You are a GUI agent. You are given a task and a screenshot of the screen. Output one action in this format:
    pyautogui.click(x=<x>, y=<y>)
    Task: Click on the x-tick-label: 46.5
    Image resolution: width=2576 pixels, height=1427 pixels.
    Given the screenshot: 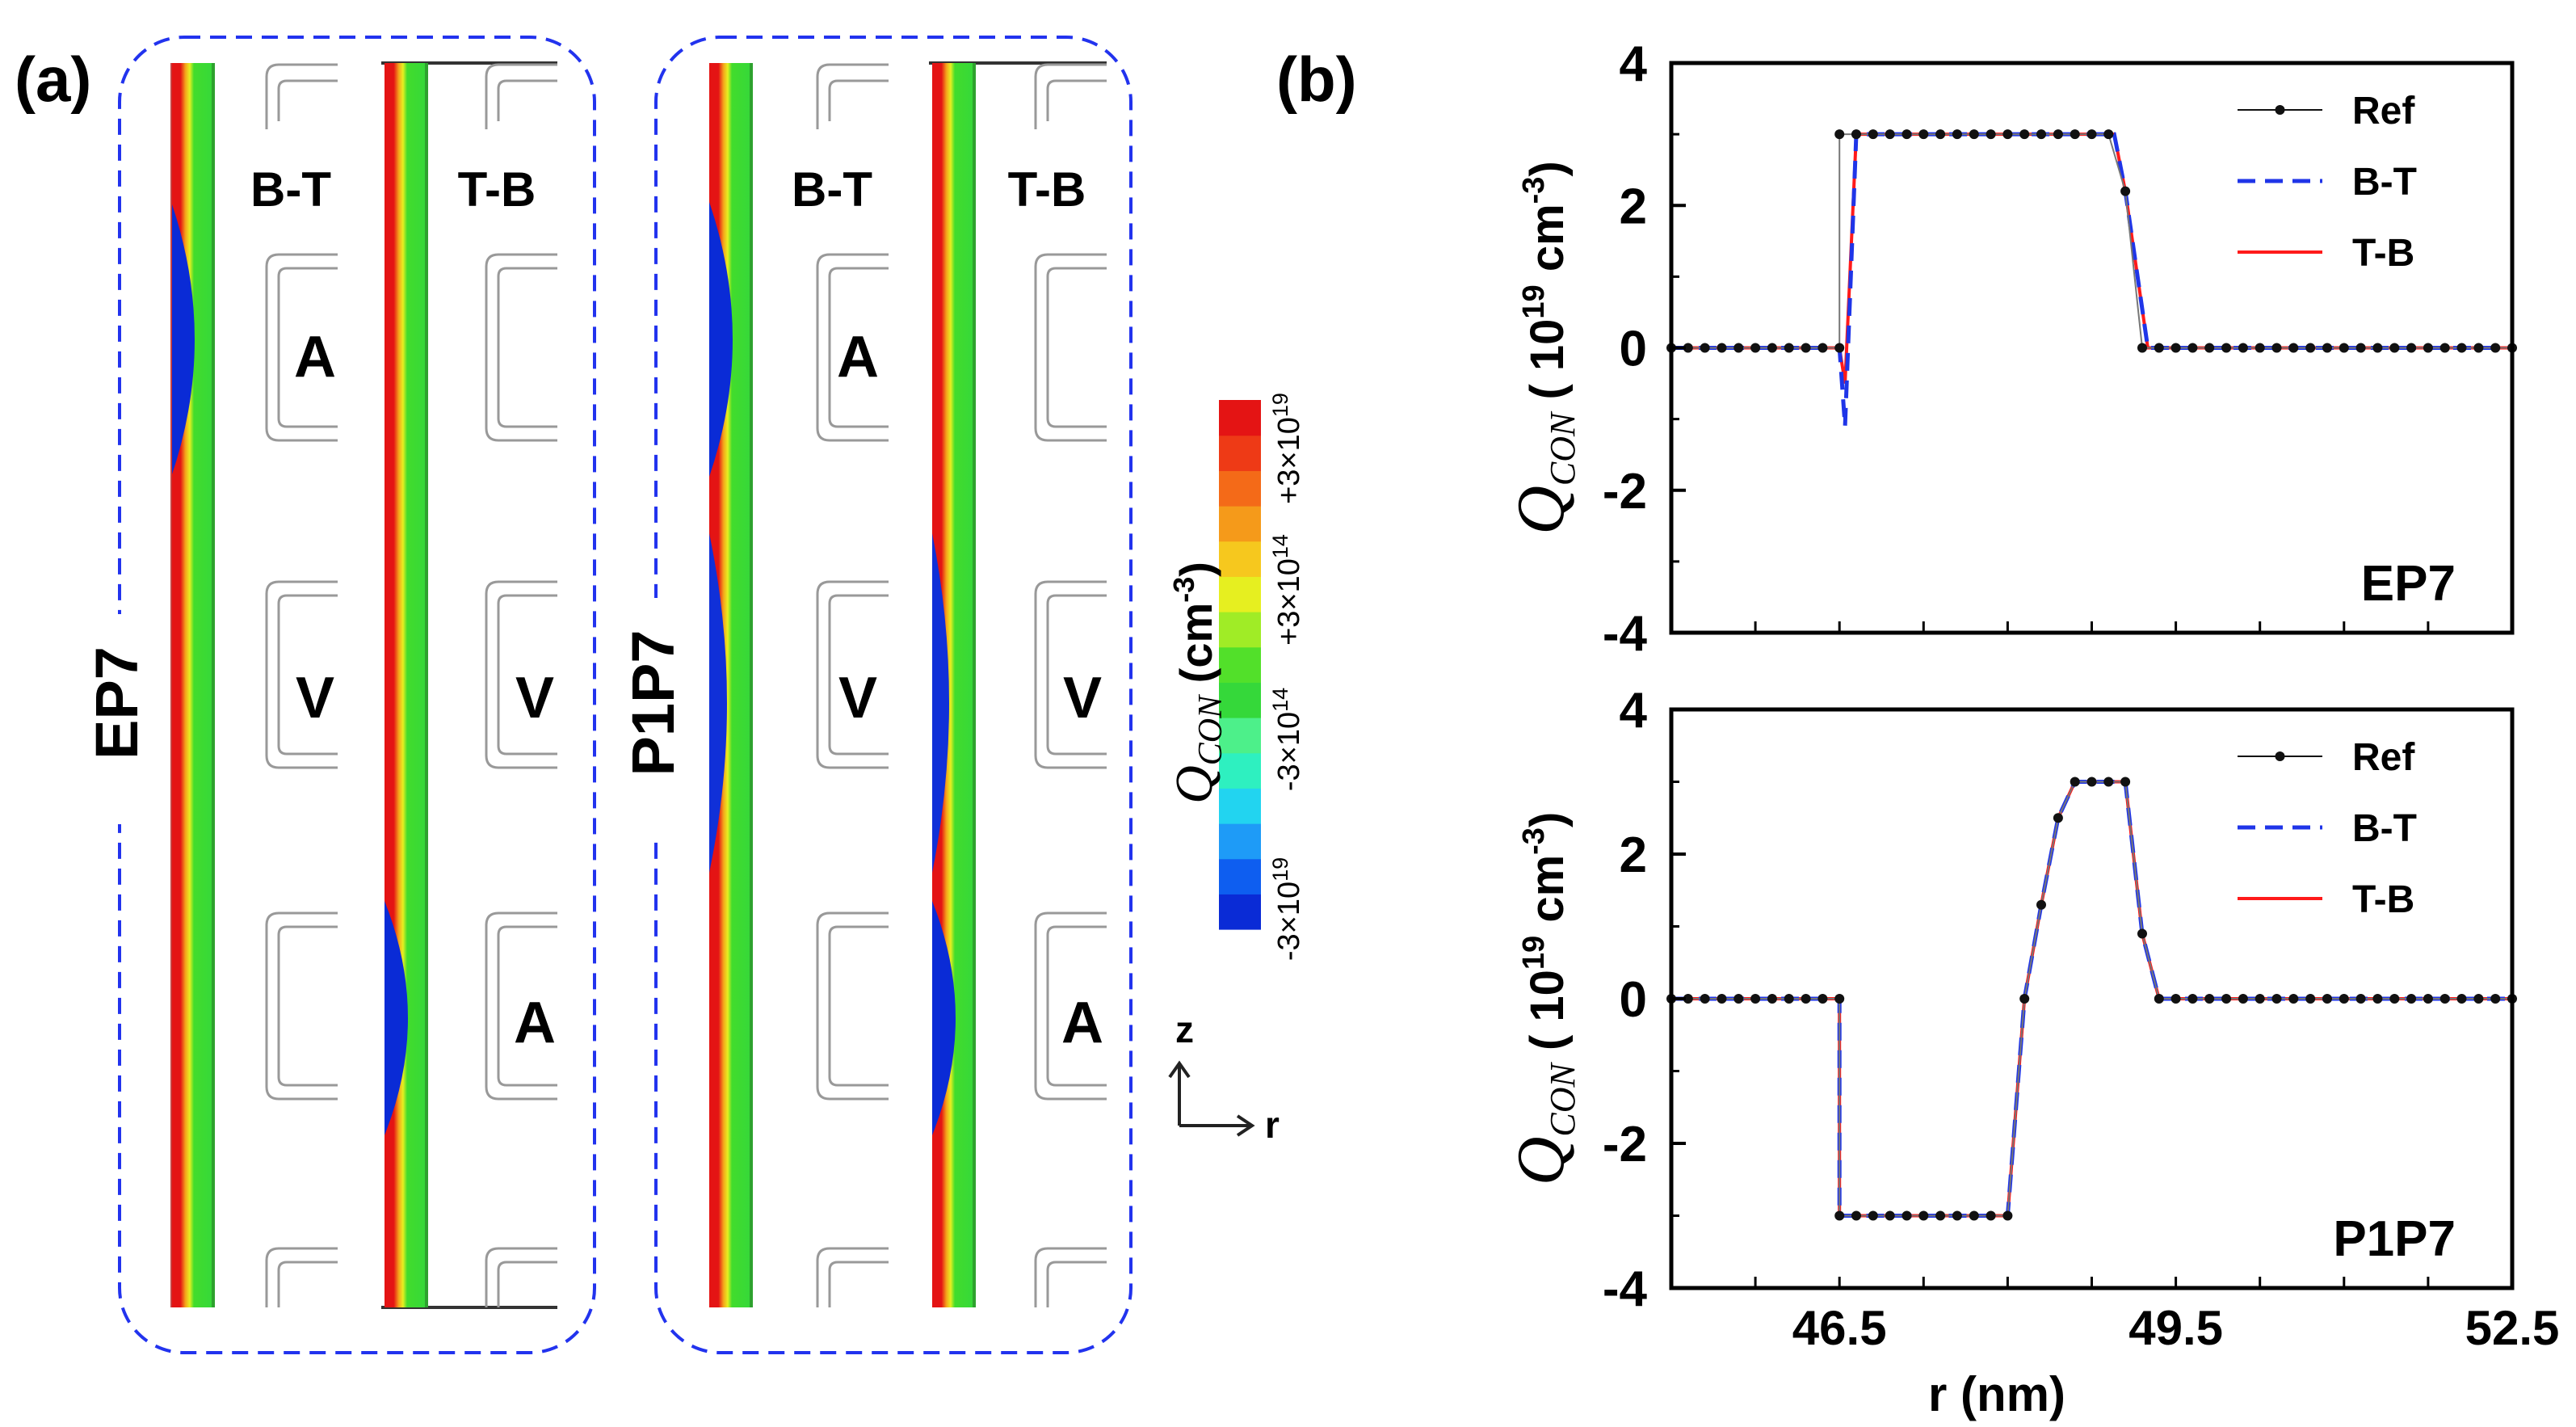 What is the action you would take?
    pyautogui.click(x=1839, y=1328)
    